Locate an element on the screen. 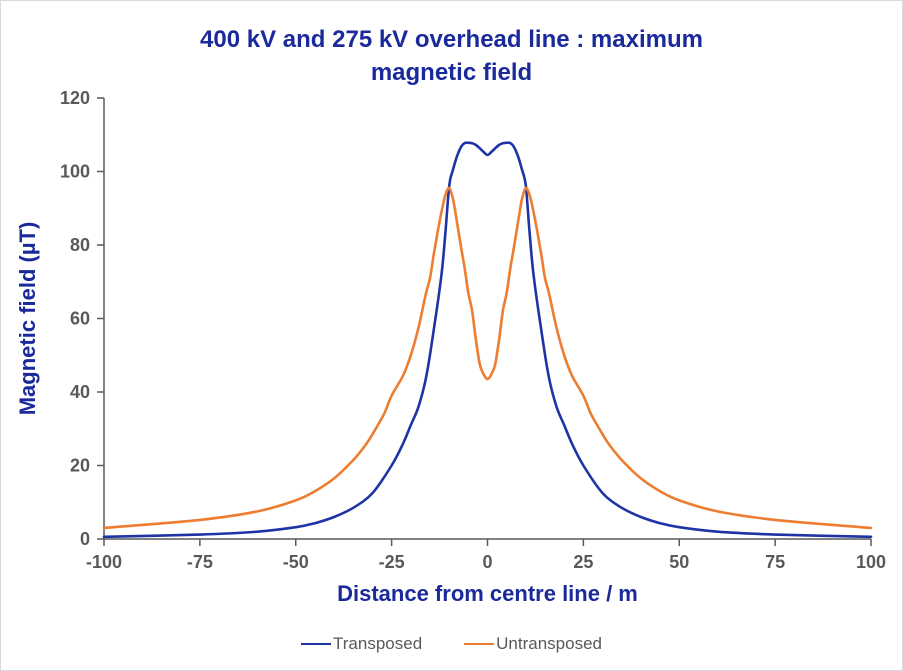 Image resolution: width=903 pixels, height=671 pixels. y-tick-label: 80 is located at coordinates (80, 245).